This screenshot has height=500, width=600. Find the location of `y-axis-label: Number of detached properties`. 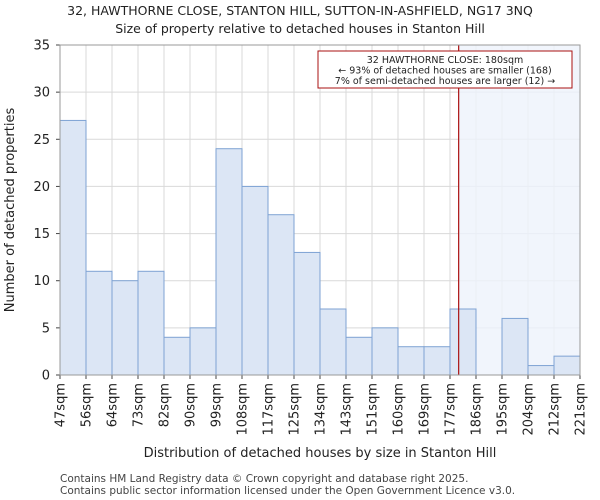

y-axis-label: Number of detached properties is located at coordinates (10, 210).